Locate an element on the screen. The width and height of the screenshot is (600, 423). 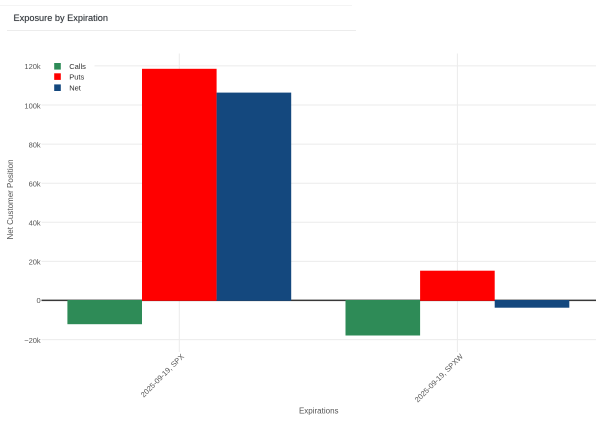
svg-text: 100k is located at coordinates (32, 105).